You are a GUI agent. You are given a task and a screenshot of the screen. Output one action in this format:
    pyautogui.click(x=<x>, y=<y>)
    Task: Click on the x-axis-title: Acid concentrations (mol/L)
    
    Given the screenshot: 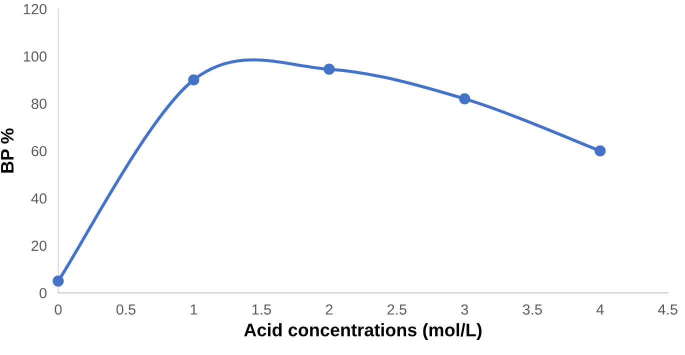 What is the action you would take?
    pyautogui.click(x=363, y=331)
    